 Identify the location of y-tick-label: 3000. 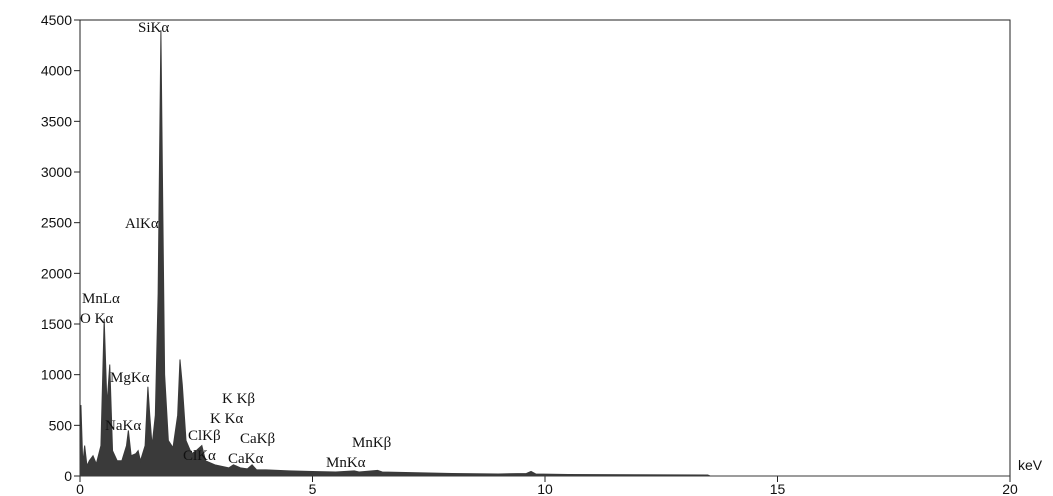
(56, 172).